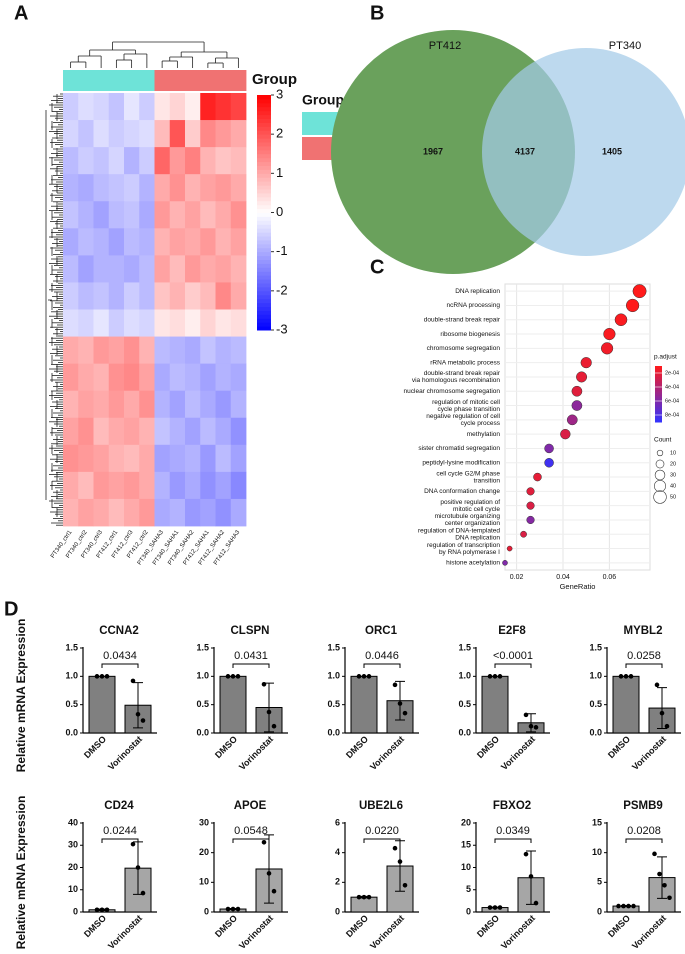 The image size is (685, 954). Describe the element at coordinates (120, 665) in the screenshot. I see `significance-bracket` at that location.